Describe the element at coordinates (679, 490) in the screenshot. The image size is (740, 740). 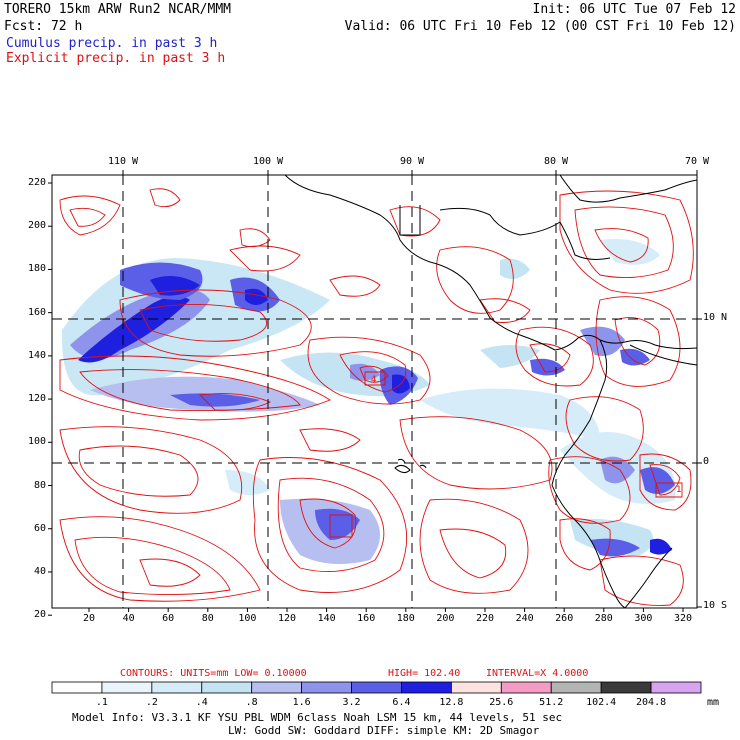
I see `storm-label-1: 1` at that location.